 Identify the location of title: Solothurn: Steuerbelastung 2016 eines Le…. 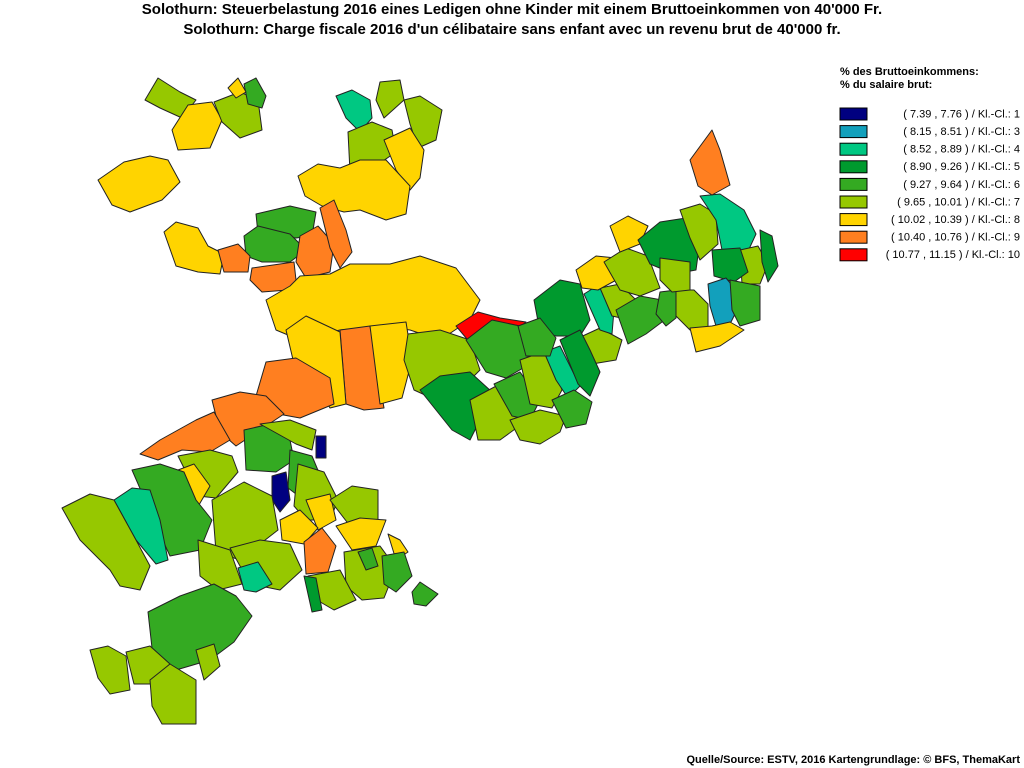
(512, 9).